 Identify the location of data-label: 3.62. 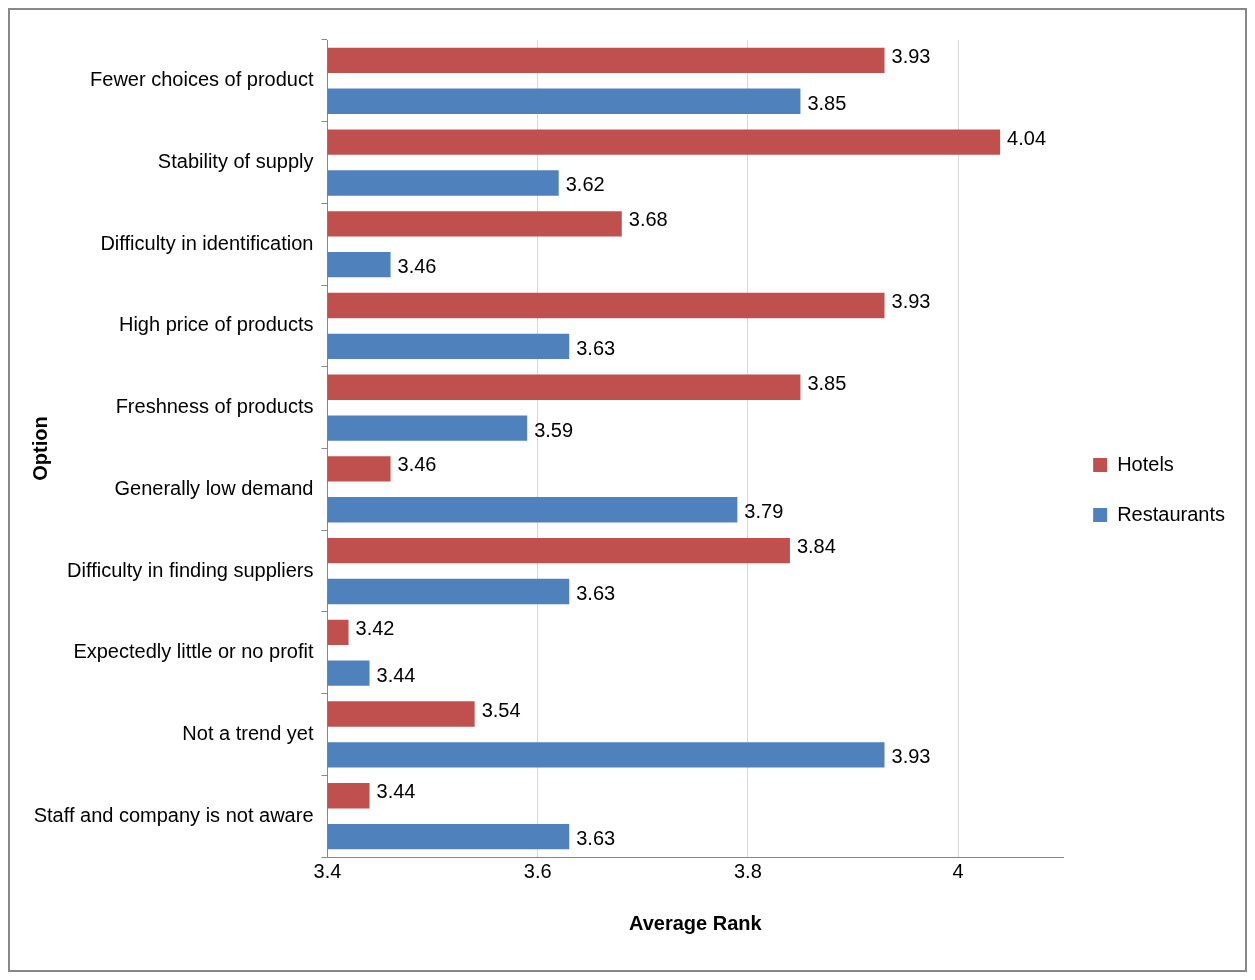
(585, 184).